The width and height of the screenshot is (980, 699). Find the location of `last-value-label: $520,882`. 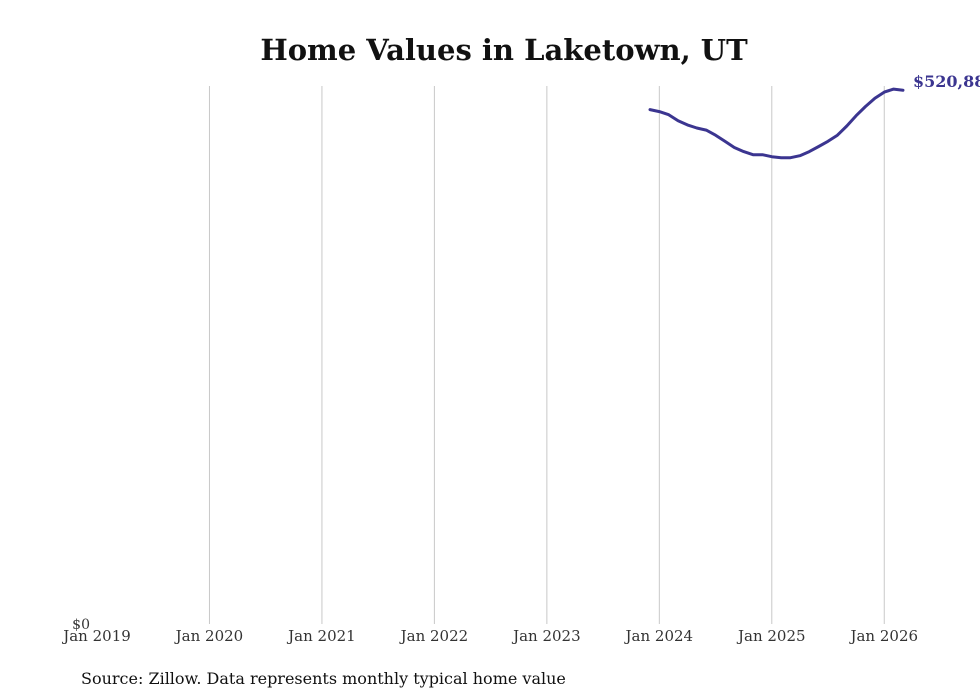

last-value-label: $520,882 is located at coordinates (946, 81).